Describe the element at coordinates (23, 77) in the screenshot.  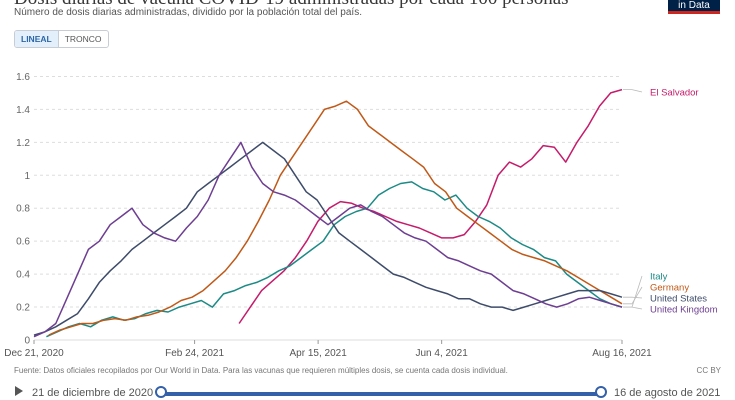
I see `y-tick-label: 1.6` at that location.